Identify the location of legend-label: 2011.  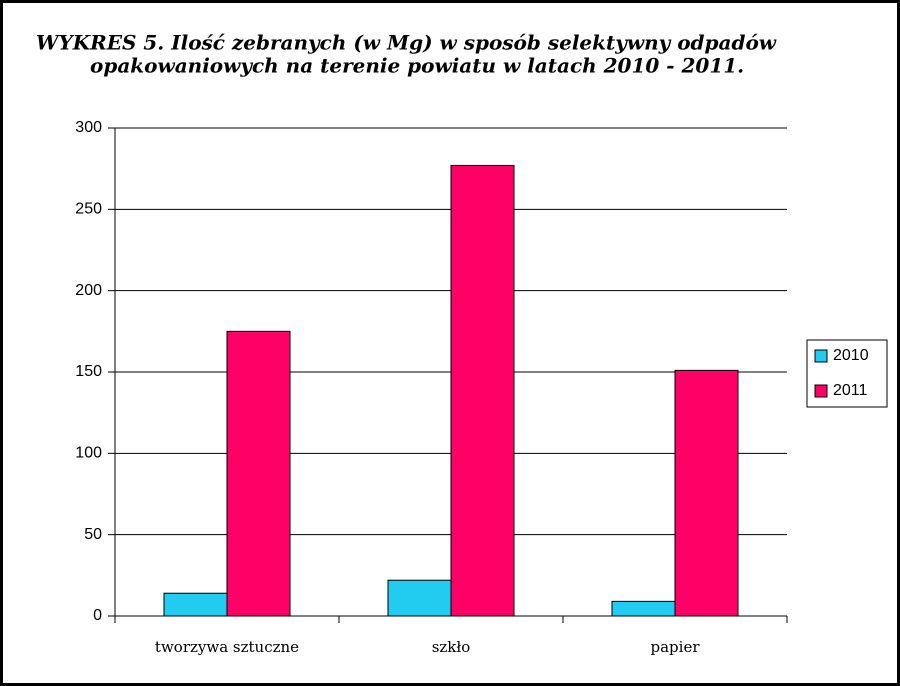
(850, 390).